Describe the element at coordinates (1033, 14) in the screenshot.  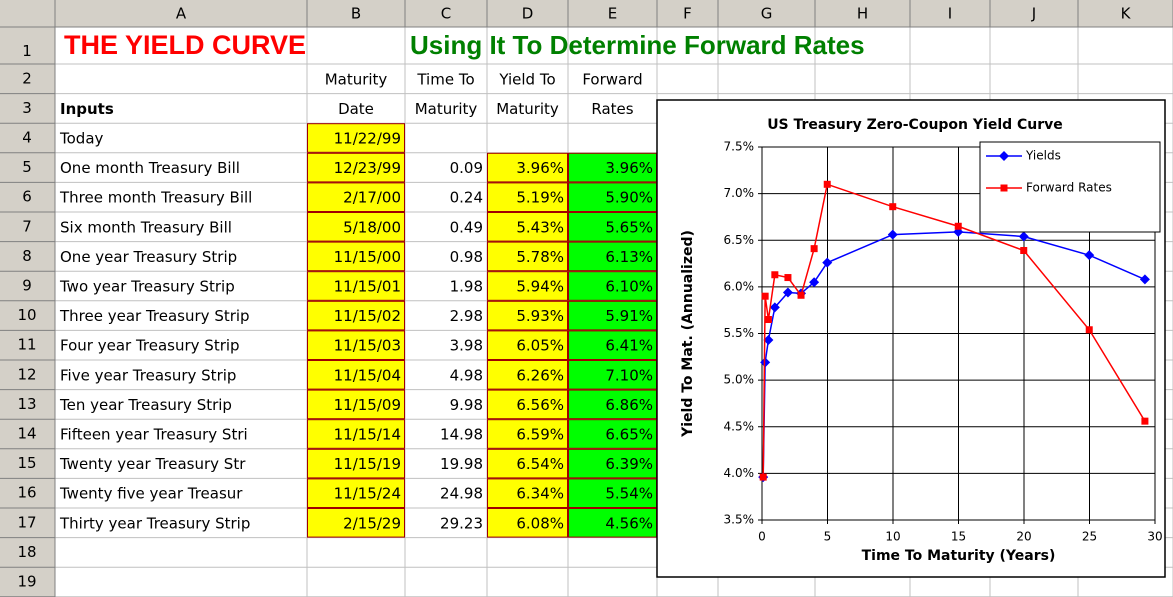
I see `col-header: J` at that location.